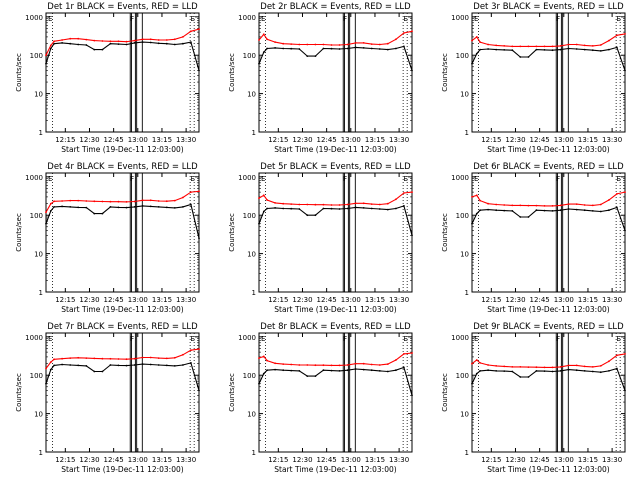 This screenshot has height=480, width=640. What do you see at coordinates (114, 140) in the screenshot?
I see `x-tick-label: 12:45` at bounding box center [114, 140].